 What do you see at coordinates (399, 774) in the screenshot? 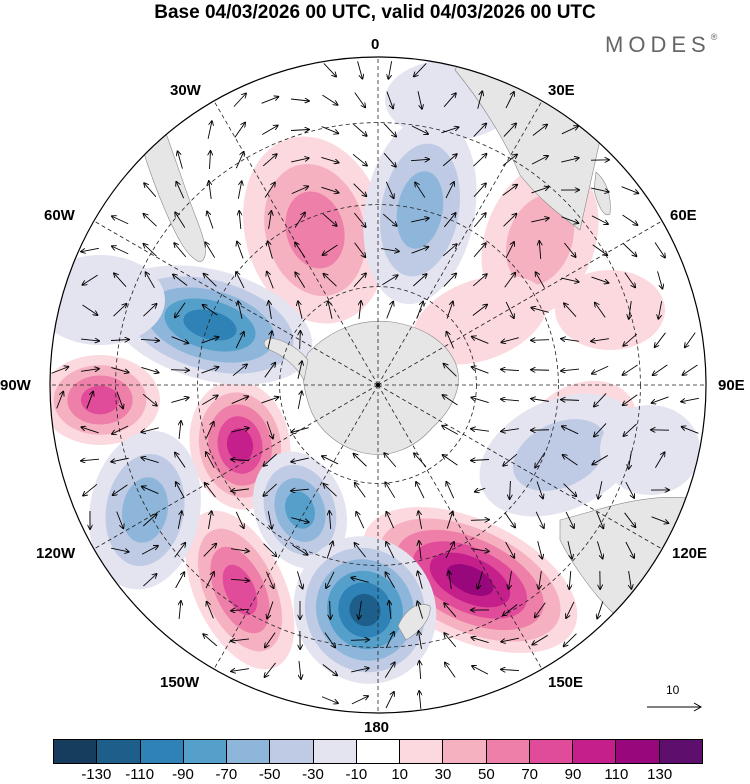
I see `colorbar-tick-7: 10` at bounding box center [399, 774].